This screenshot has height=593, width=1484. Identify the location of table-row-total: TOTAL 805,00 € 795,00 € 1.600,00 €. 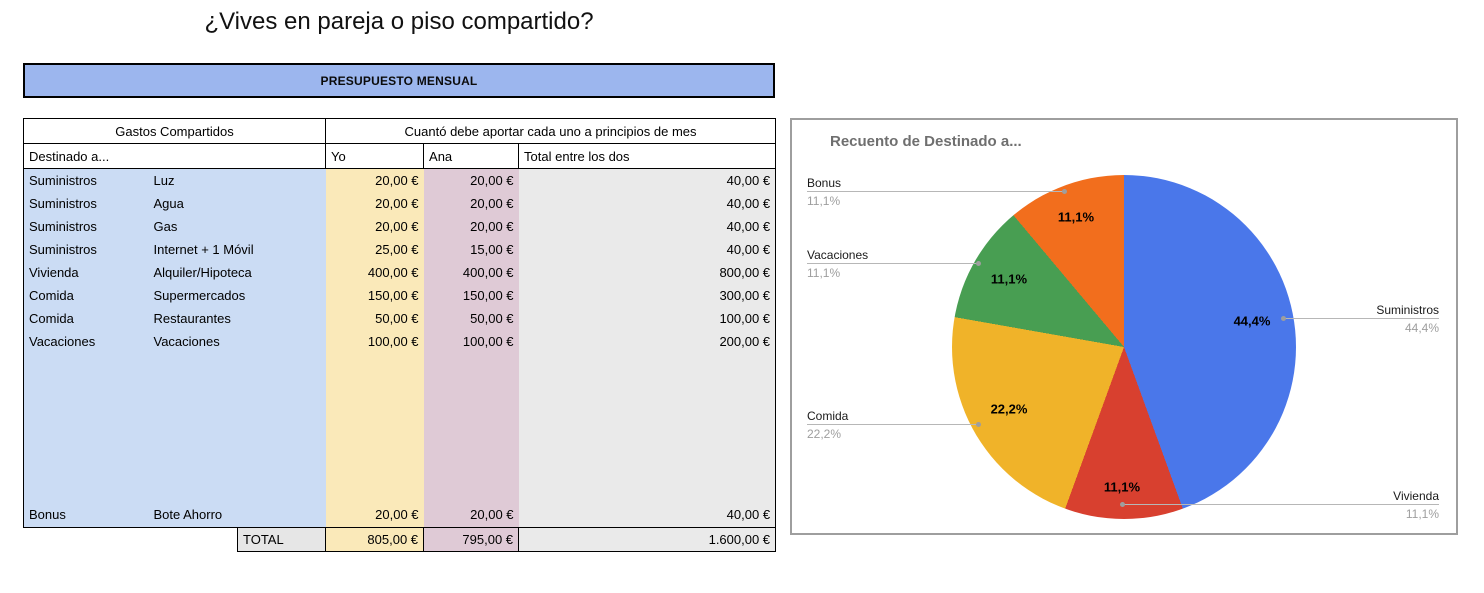
(400, 539).